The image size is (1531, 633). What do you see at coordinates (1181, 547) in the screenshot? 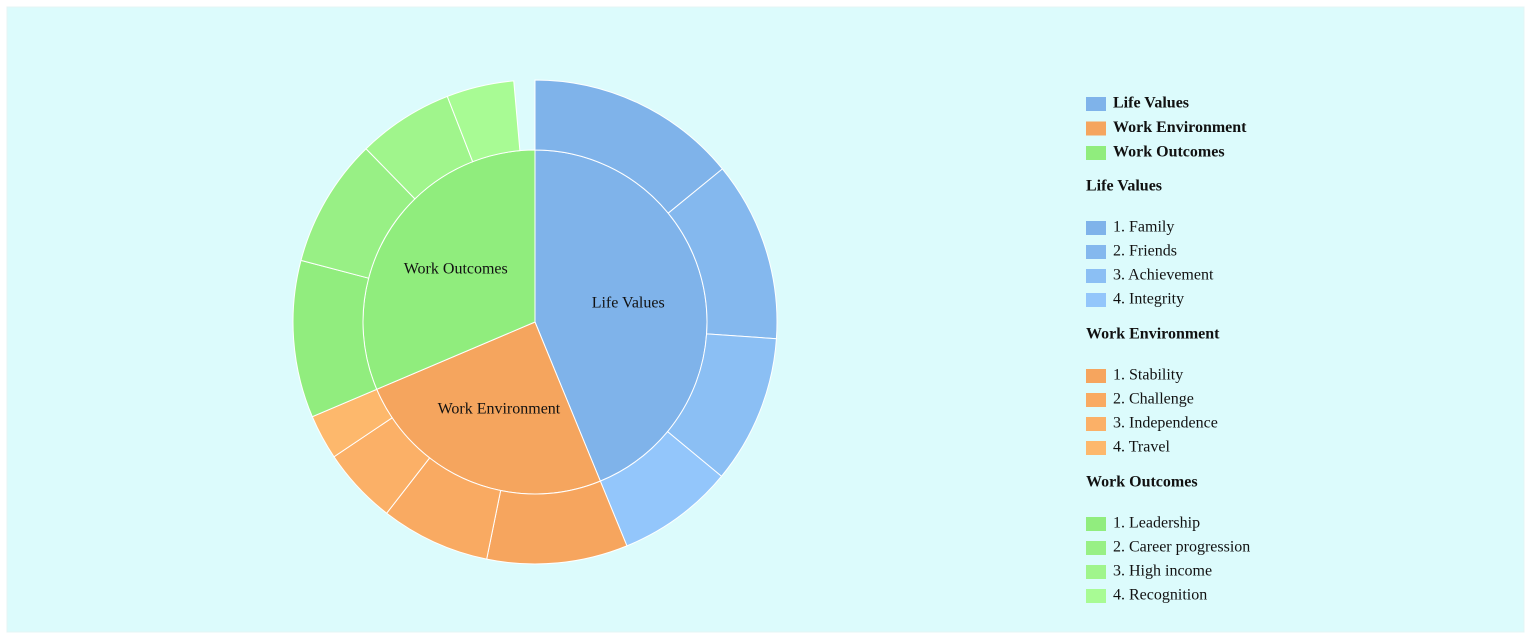
I see `legend-label: 2. Career progression` at bounding box center [1181, 547].